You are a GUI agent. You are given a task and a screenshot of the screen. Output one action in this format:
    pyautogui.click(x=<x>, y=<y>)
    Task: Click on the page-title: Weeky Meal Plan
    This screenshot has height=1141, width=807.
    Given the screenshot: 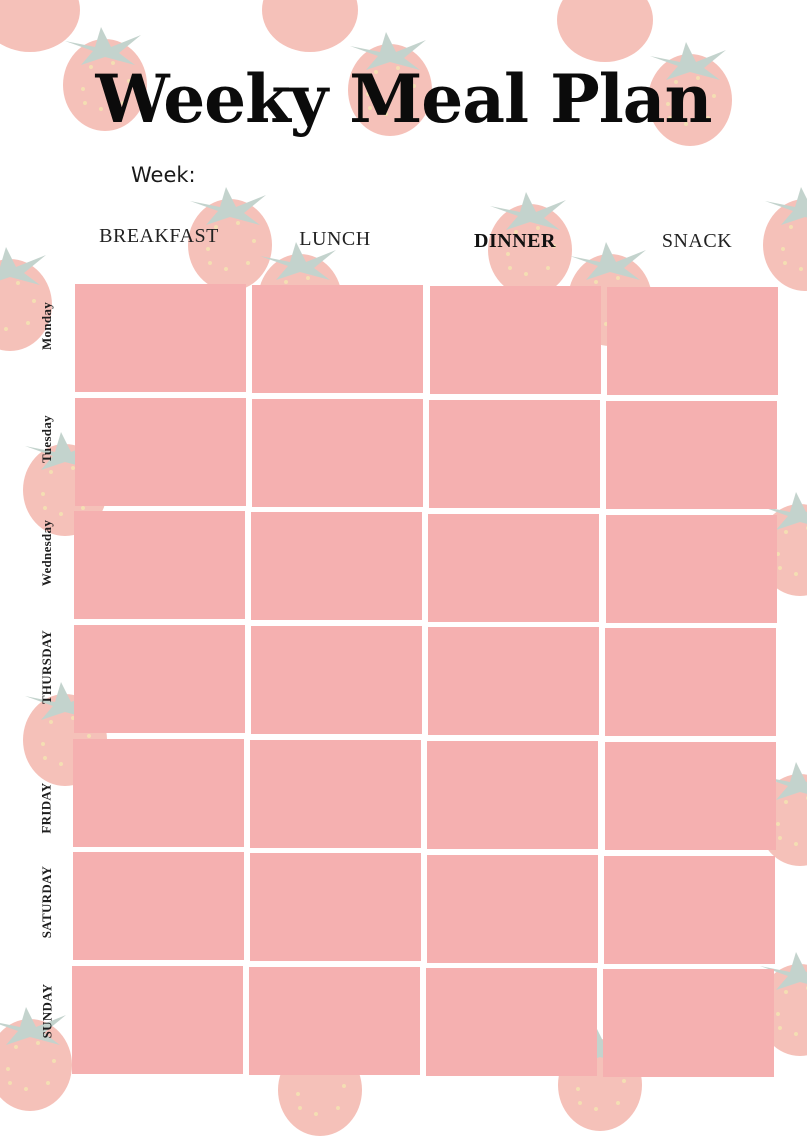 What is the action you would take?
    pyautogui.click(x=403, y=99)
    